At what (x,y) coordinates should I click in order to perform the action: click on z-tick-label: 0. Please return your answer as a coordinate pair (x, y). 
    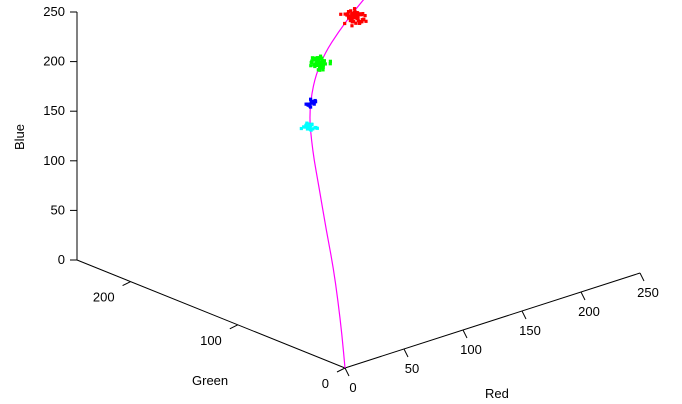
    Looking at the image, I should click on (61, 259).